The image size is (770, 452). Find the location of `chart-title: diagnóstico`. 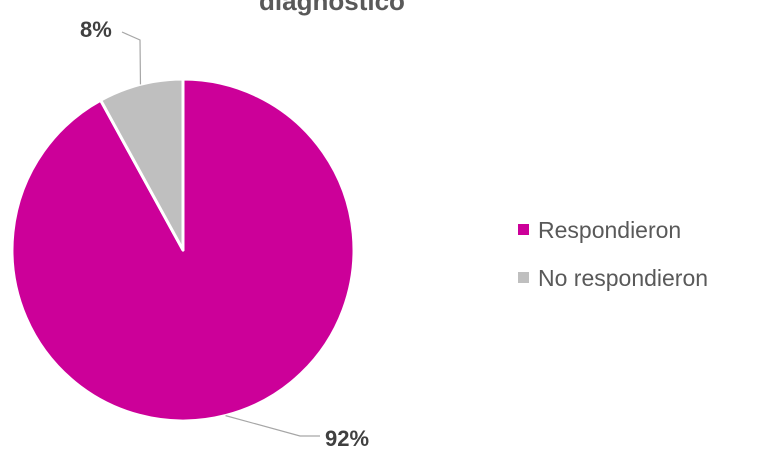

chart-title: diagnóstico is located at coordinates (332, 8).